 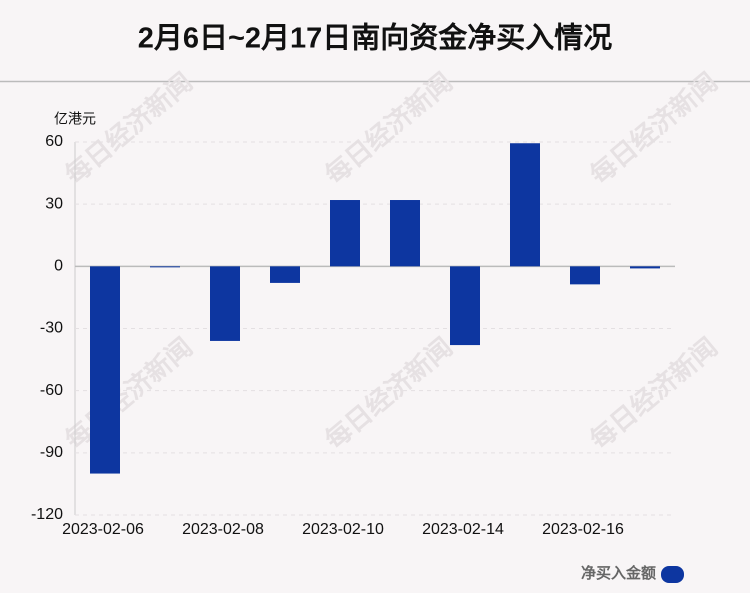 What do you see at coordinates (583, 529) in the screenshot?
I see `x-tick-label: 2023-02-16` at bounding box center [583, 529].